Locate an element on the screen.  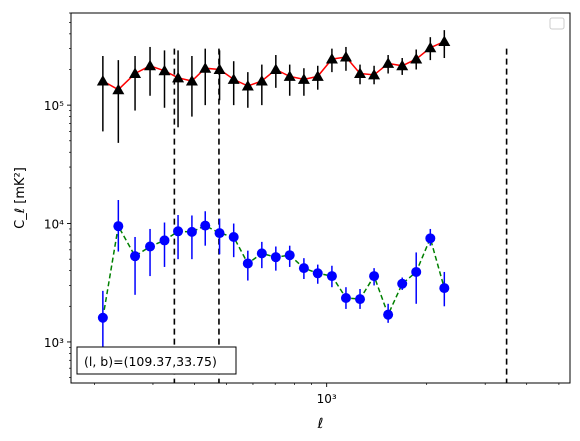
legend-box is located at coordinates (557, 23).